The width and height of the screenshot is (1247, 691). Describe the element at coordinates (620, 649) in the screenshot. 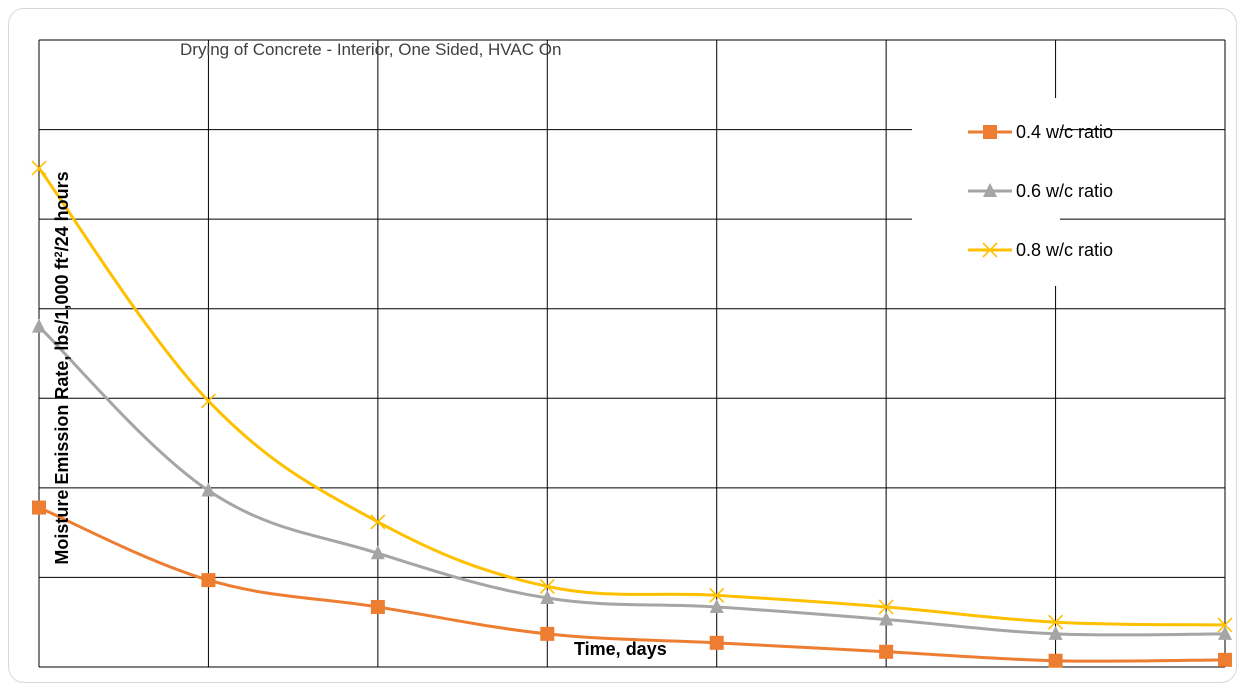

I see `x-axis-title: Time, days` at that location.